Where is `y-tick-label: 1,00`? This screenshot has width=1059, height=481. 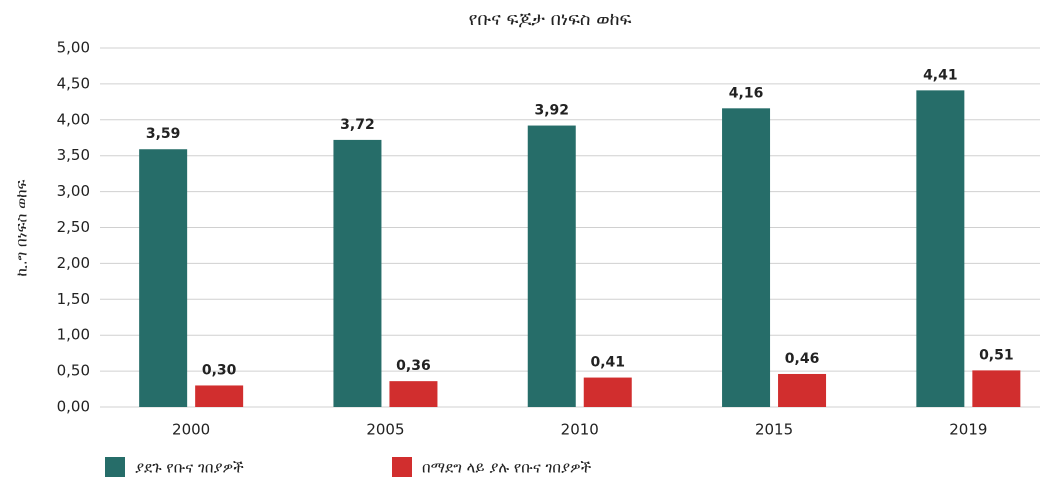 y-tick-label: 1,00 is located at coordinates (73, 335).